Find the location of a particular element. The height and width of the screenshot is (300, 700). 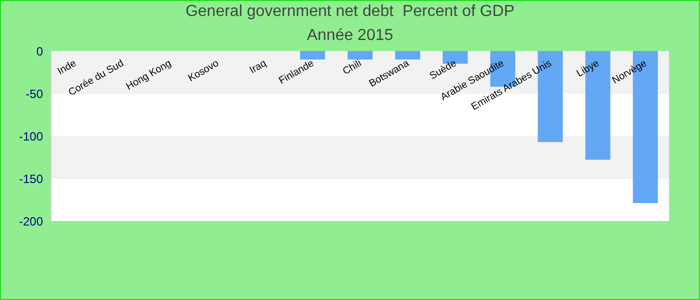

x-tick-label: Hong Kong is located at coordinates (149, 75).